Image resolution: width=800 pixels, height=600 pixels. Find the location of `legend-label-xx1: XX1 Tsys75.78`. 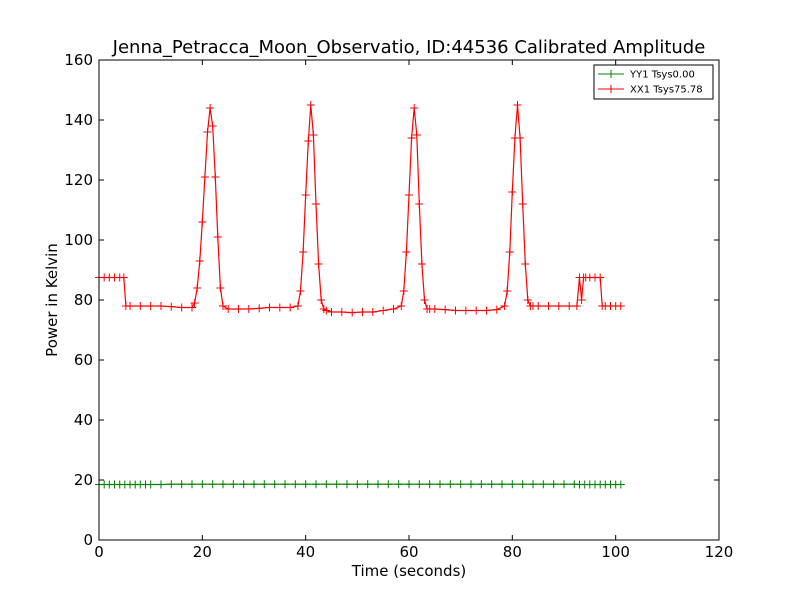

legend-label-xx1: XX1 Tsys75.78 is located at coordinates (666, 90).